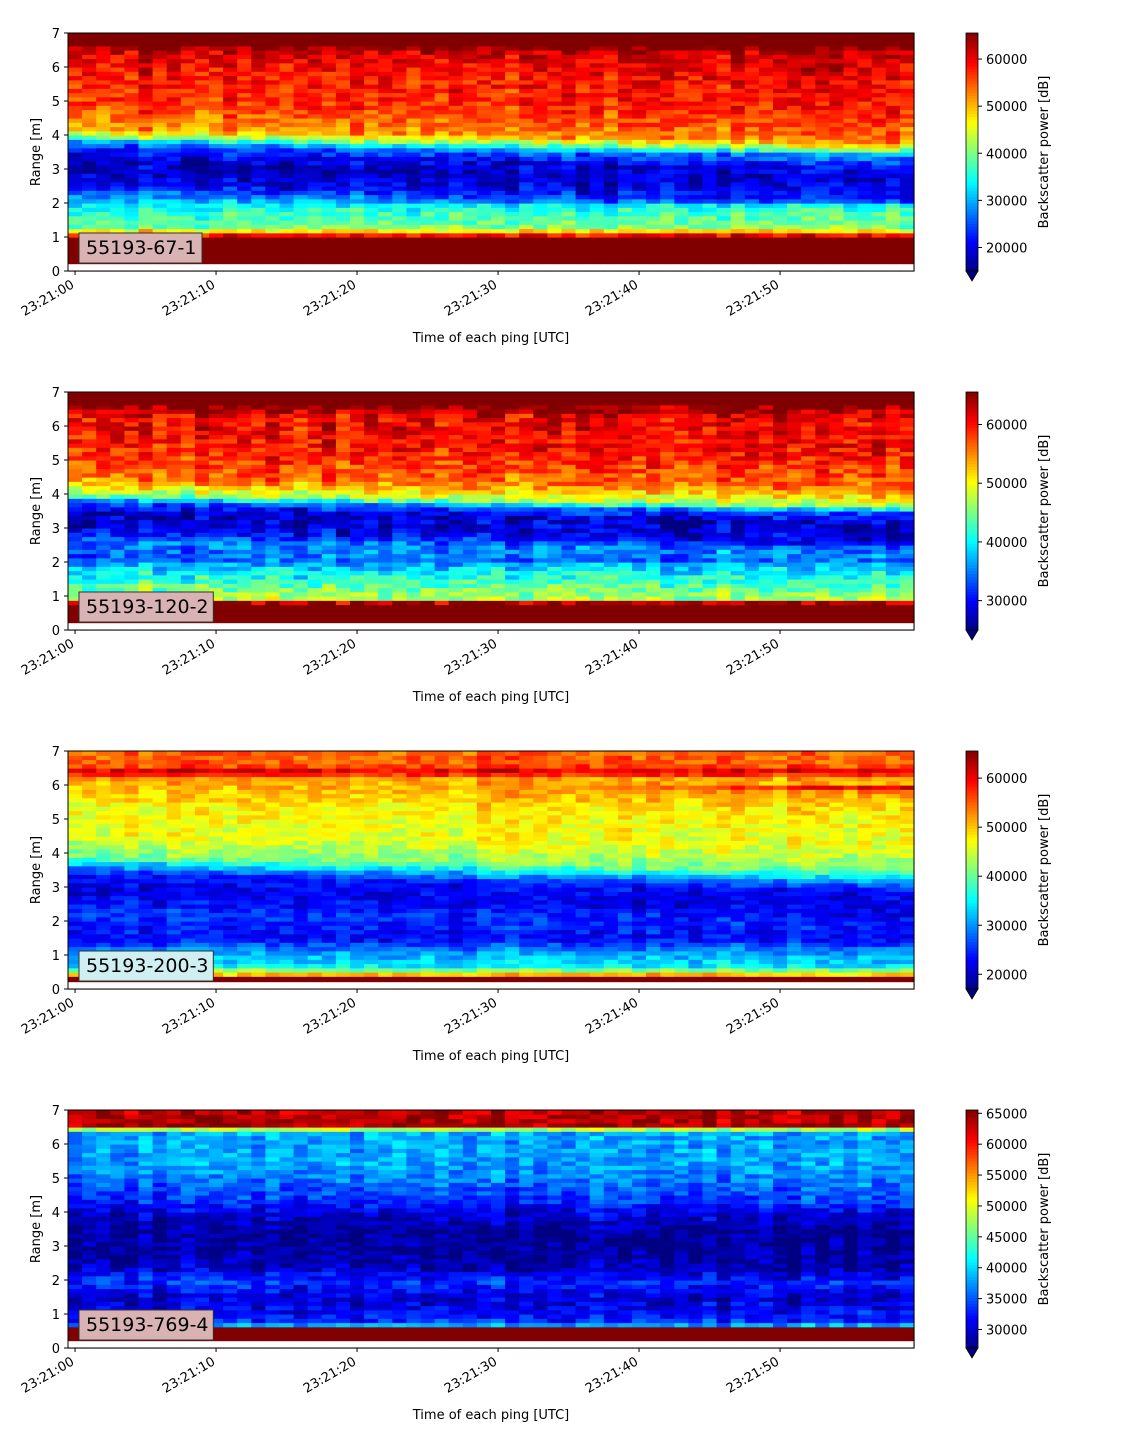  What do you see at coordinates (972, 231) in the screenshot?
I see `colorbar-segment` at bounding box center [972, 231].